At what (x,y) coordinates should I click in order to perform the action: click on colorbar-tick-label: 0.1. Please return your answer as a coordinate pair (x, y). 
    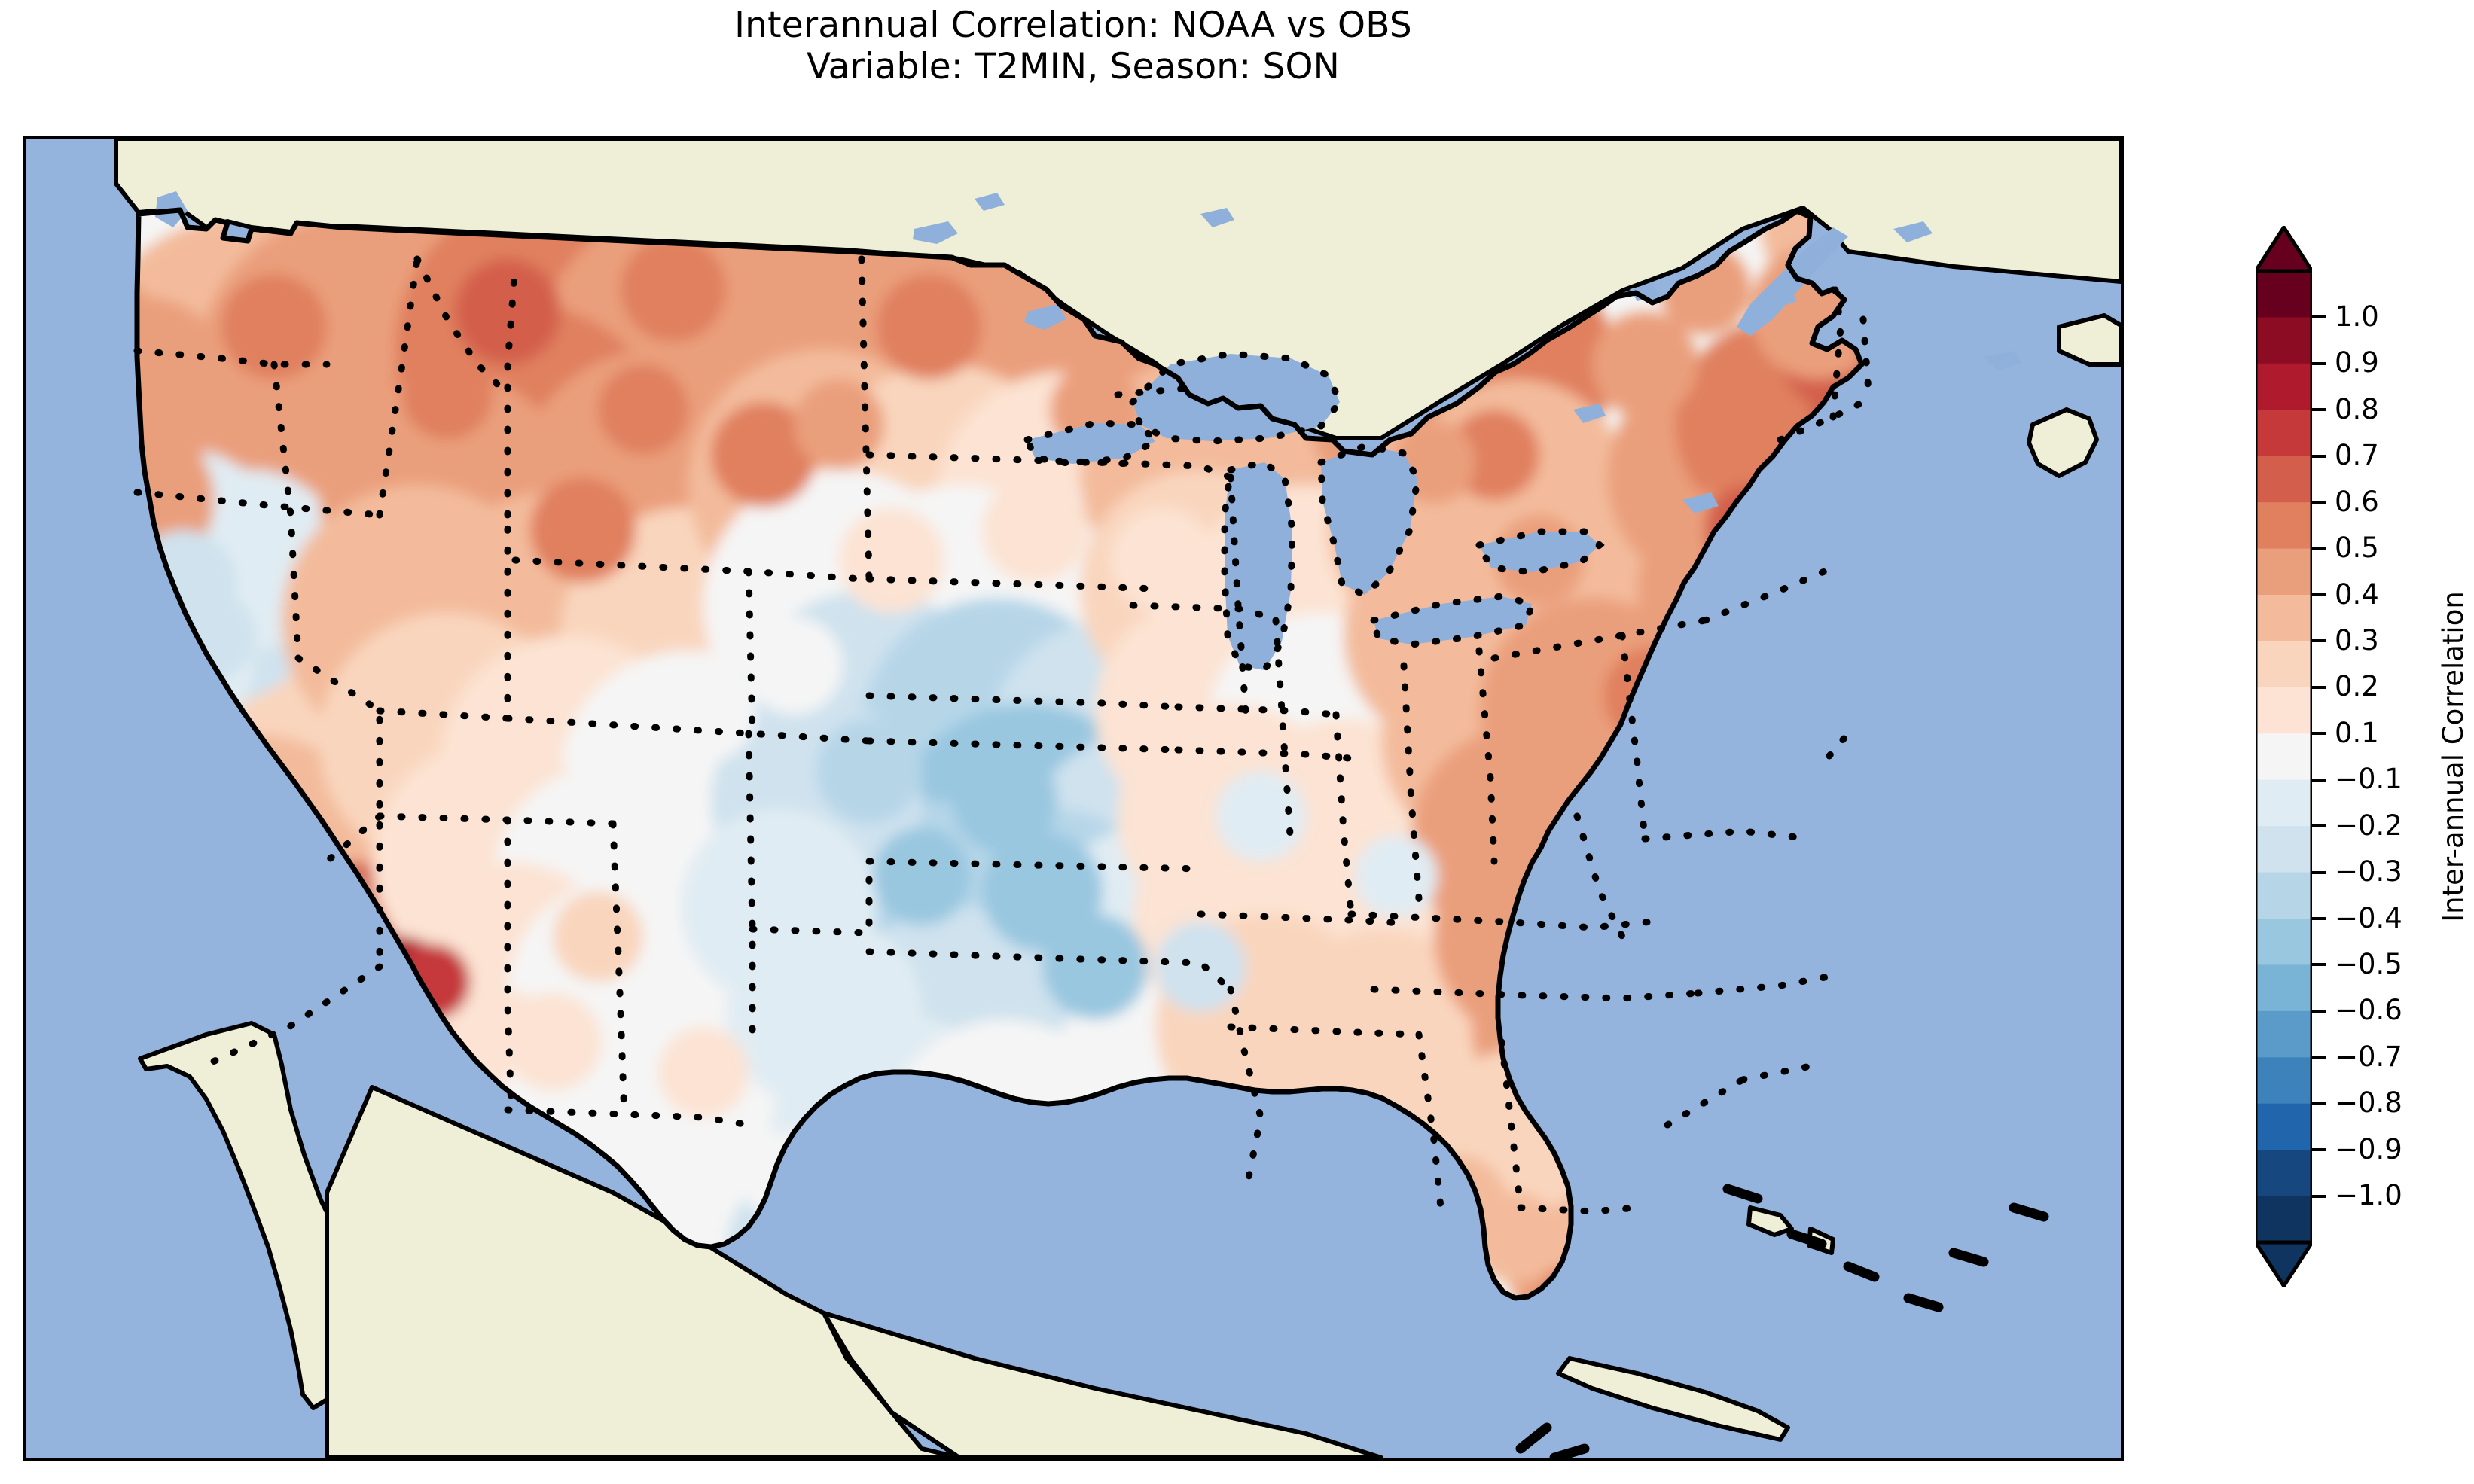
    Looking at the image, I should click on (2357, 732).